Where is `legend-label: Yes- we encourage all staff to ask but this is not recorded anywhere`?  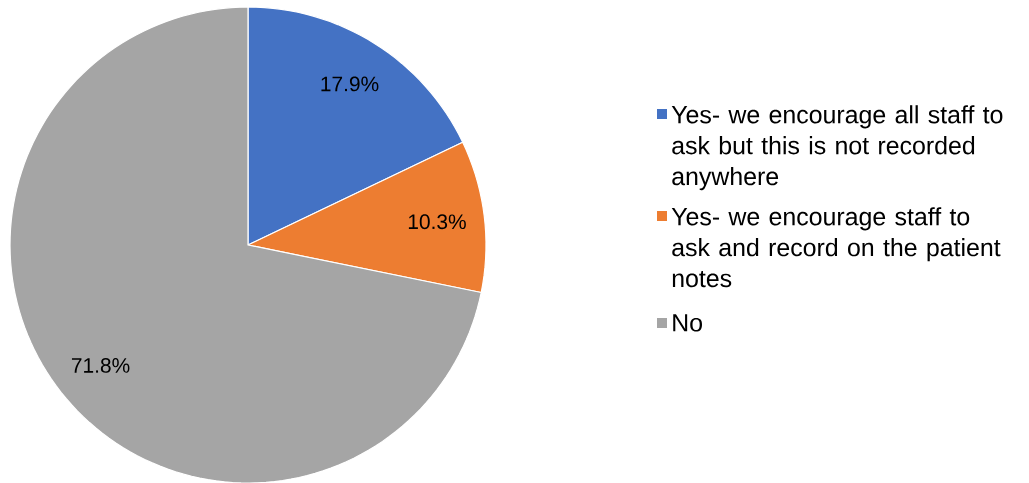 legend-label: Yes- we encourage all staff to ask but this is not recorded anywhere is located at coordinates (837, 148).